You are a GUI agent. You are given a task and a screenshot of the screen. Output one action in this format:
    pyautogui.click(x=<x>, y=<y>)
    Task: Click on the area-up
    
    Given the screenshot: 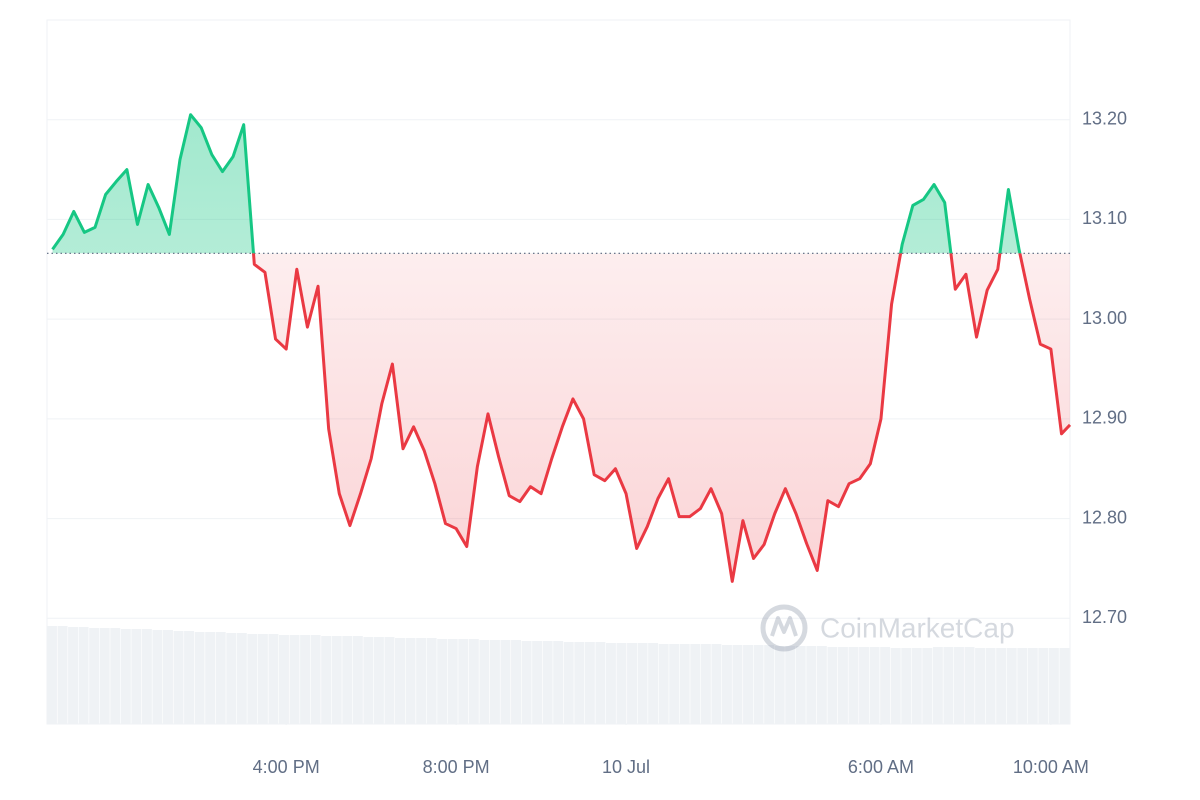 What is the action you would take?
    pyautogui.click(x=561, y=184)
    